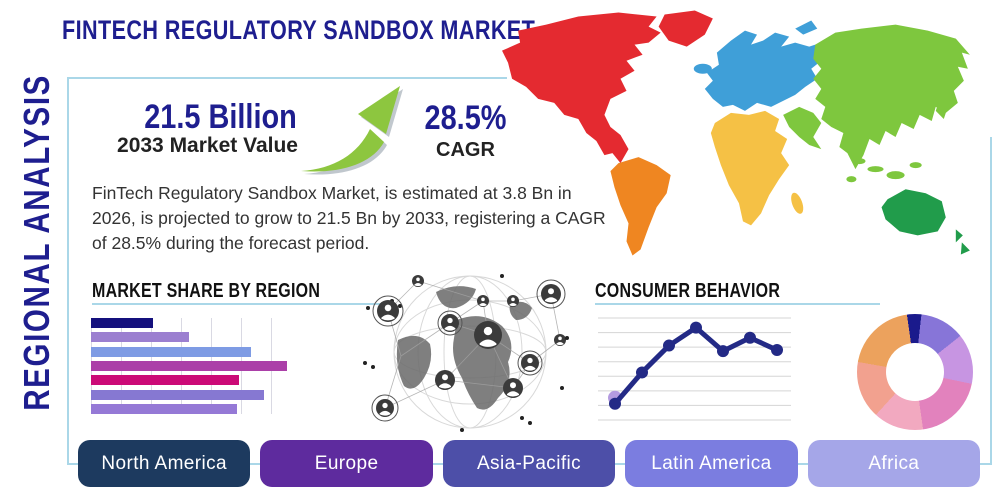 The height and width of the screenshot is (500, 1000). What do you see at coordinates (688, 291) in the screenshot?
I see `consumer-behavior-section-title: CONSUMER BEHAVIOR` at bounding box center [688, 291].